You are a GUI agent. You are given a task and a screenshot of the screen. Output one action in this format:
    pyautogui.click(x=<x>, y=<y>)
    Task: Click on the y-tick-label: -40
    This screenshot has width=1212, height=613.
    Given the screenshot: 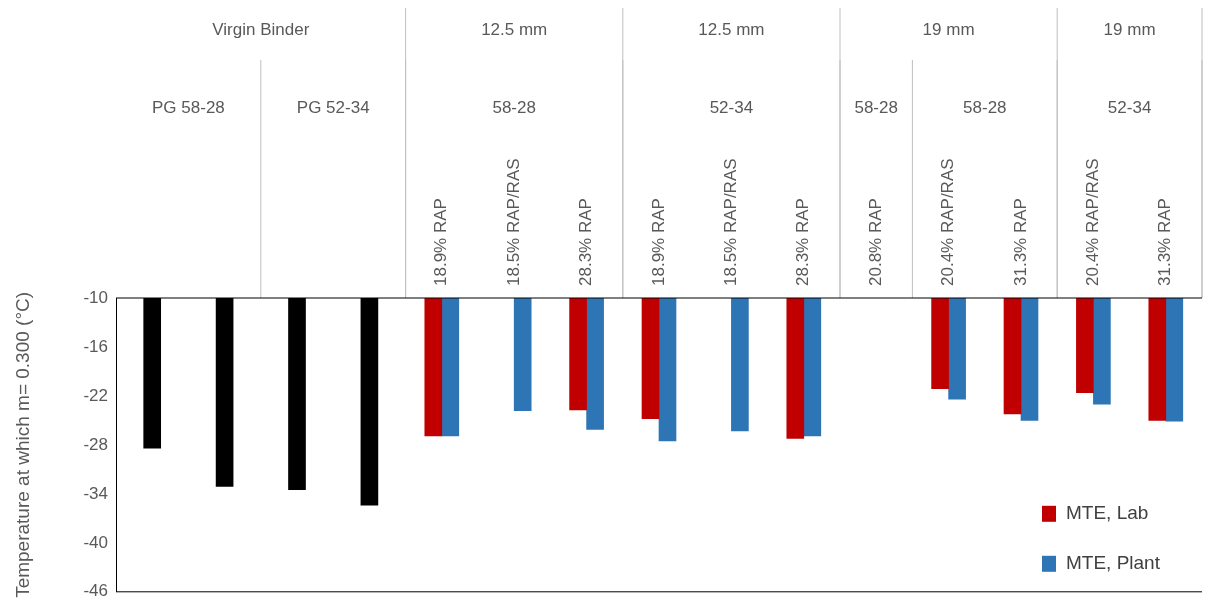 What is the action you would take?
    pyautogui.click(x=95, y=542)
    